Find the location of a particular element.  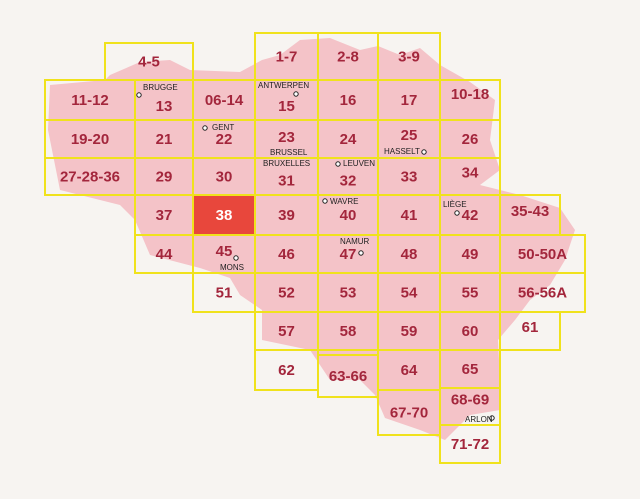

tile-label: 64 is located at coordinates (409, 370).